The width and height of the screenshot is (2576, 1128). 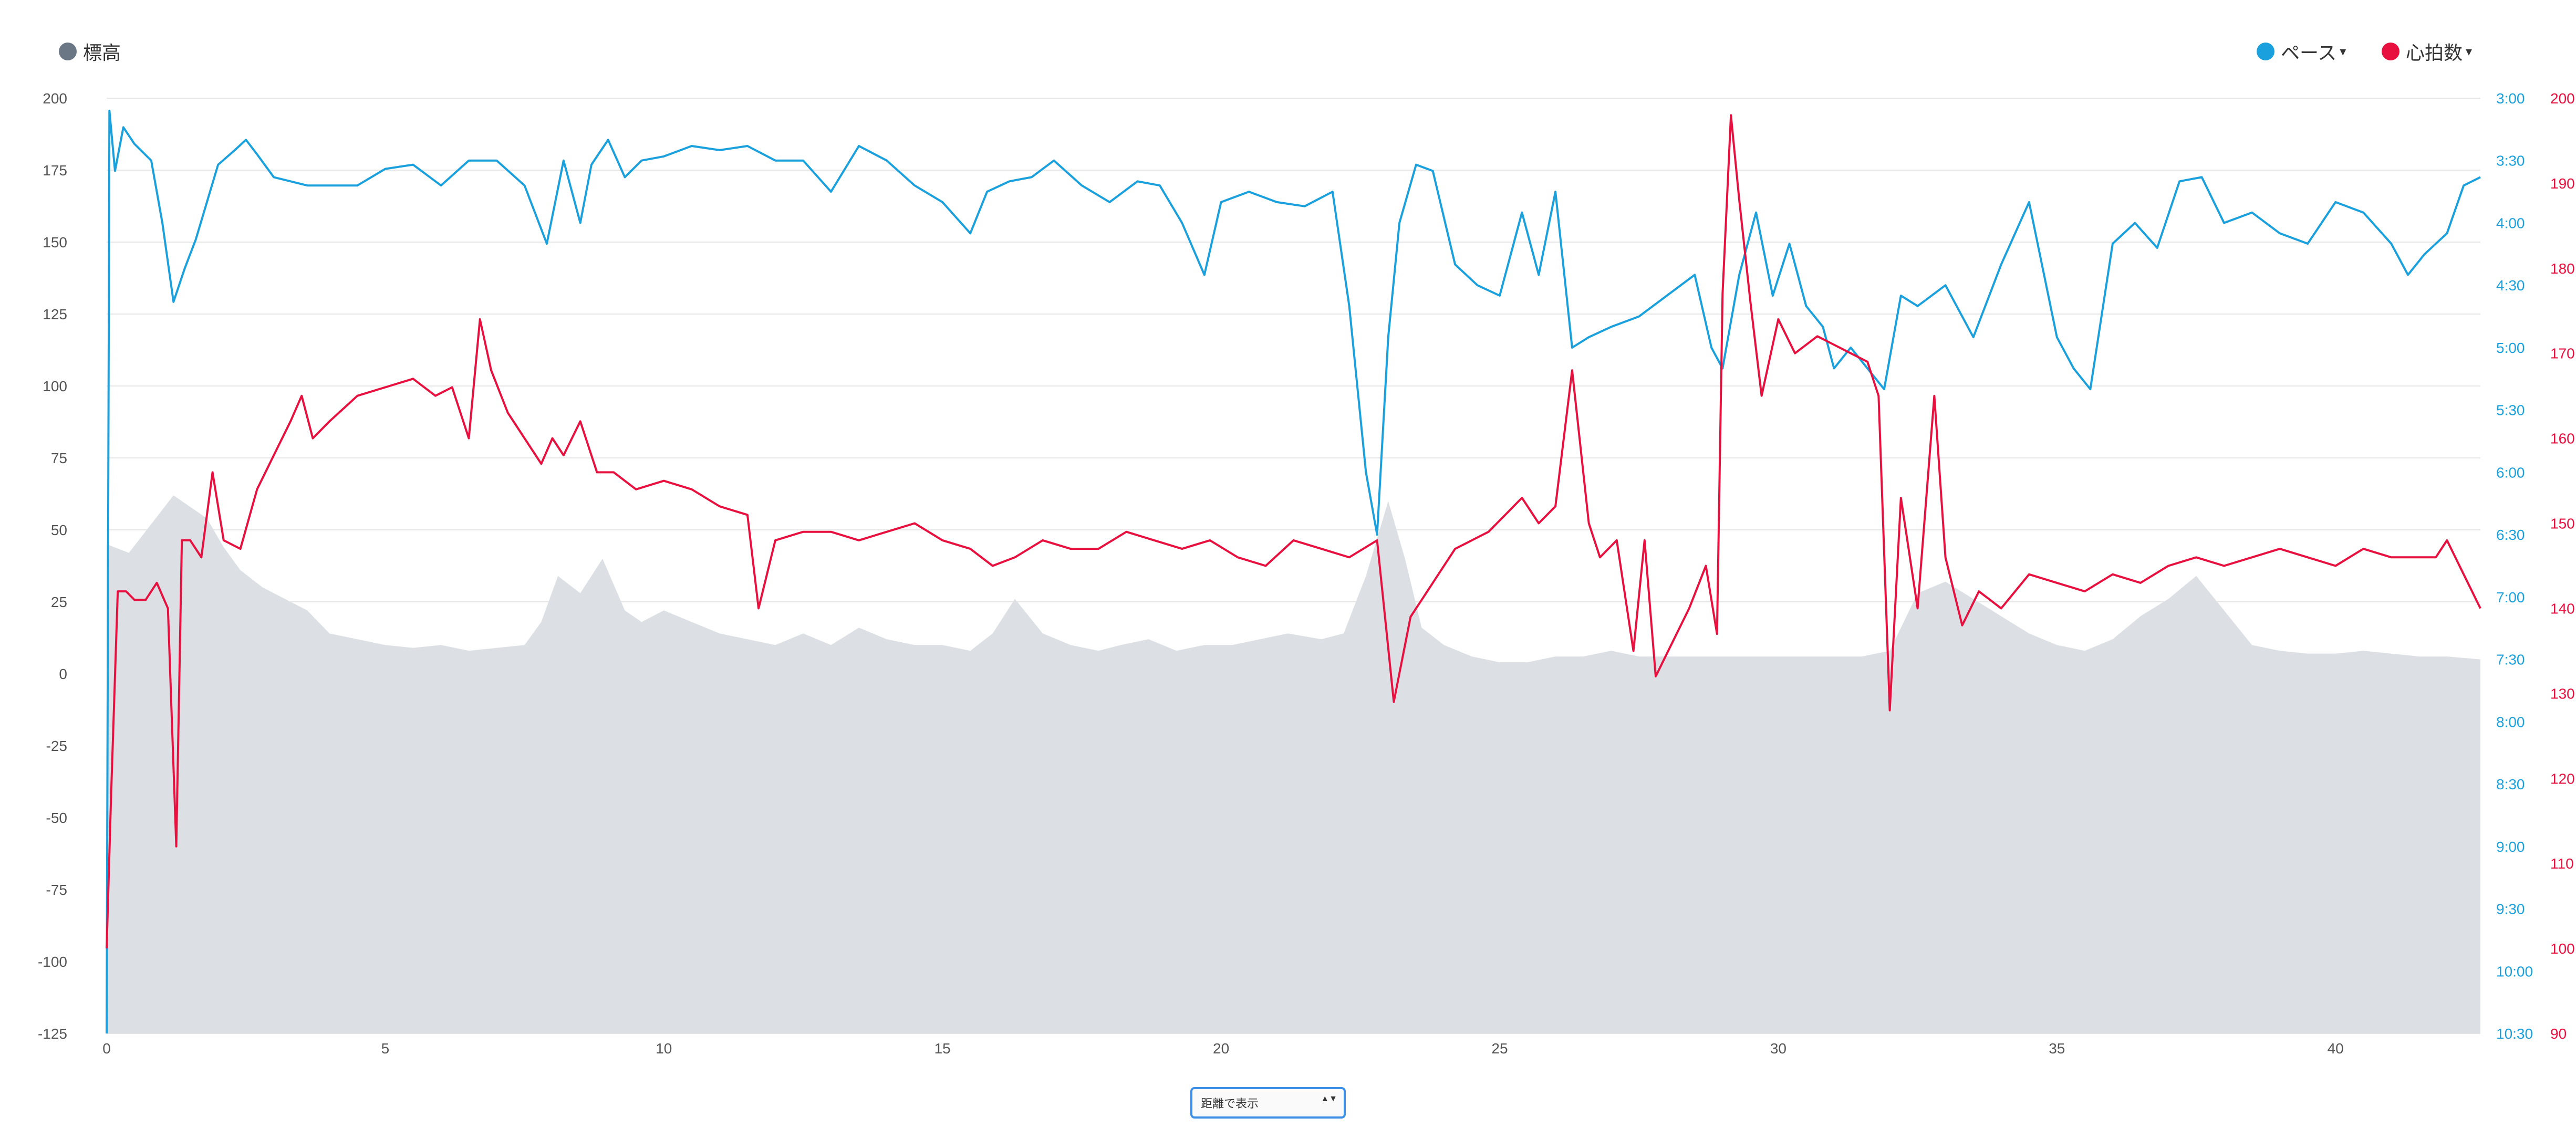 What do you see at coordinates (2510, 161) in the screenshot?
I see `pace-axis-tick-label: 3:30` at bounding box center [2510, 161].